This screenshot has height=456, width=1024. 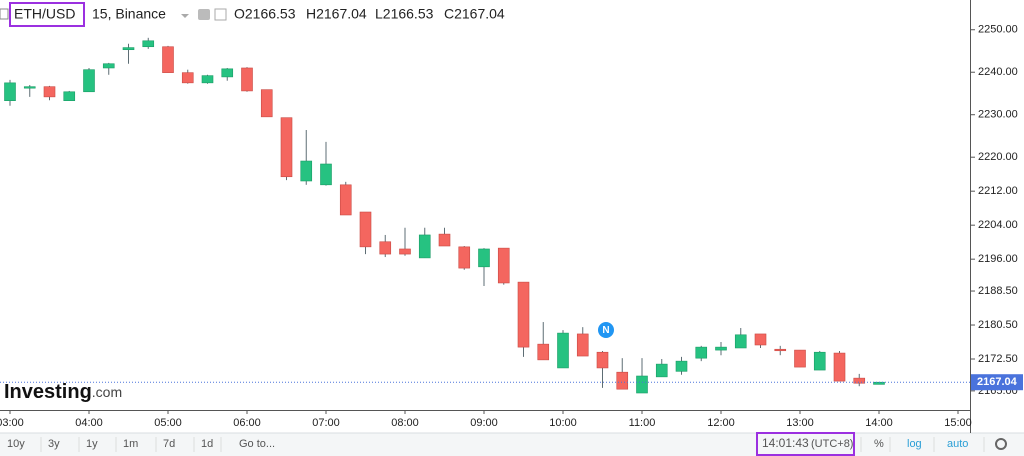 I want to click on x-tick-label: 12:00, so click(x=721, y=423).